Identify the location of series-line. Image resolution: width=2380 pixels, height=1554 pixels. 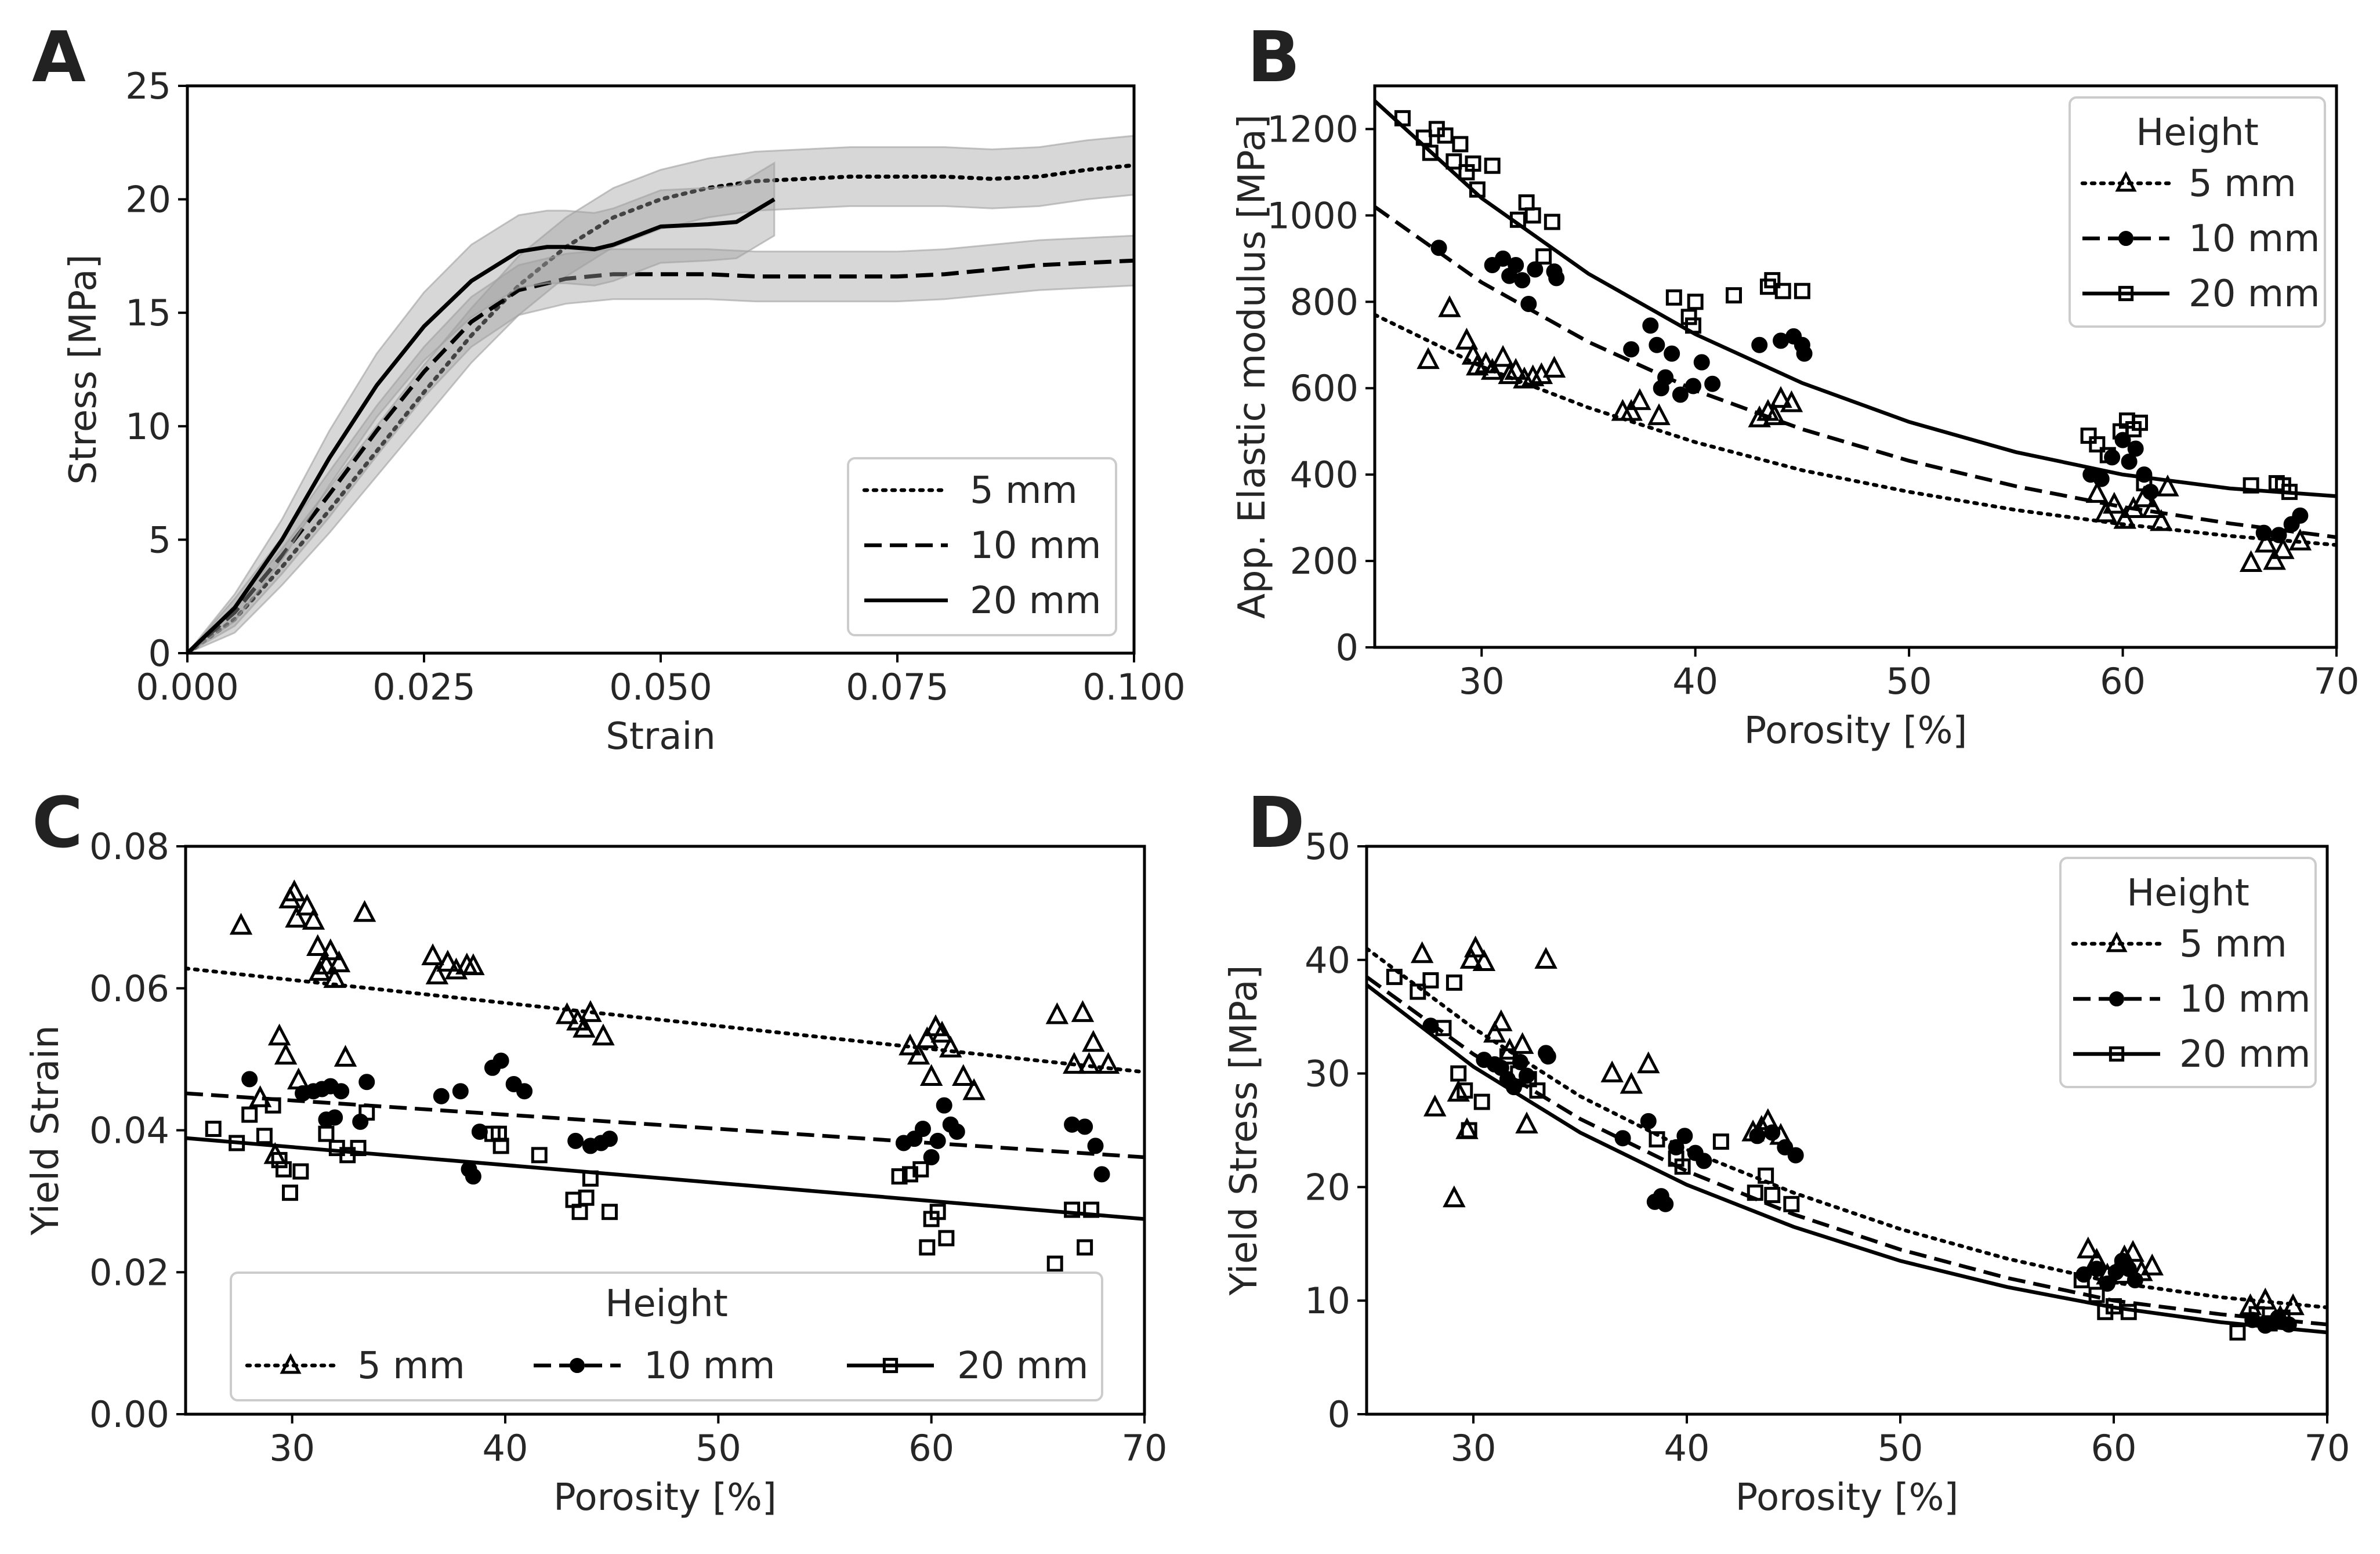
(481, 425).